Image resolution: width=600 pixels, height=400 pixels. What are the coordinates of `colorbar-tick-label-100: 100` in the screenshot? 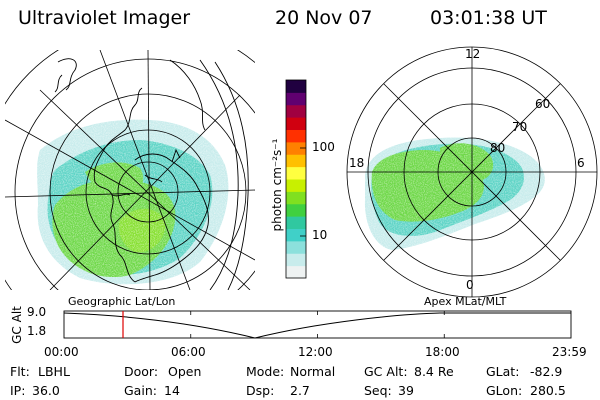 It's located at (323, 147).